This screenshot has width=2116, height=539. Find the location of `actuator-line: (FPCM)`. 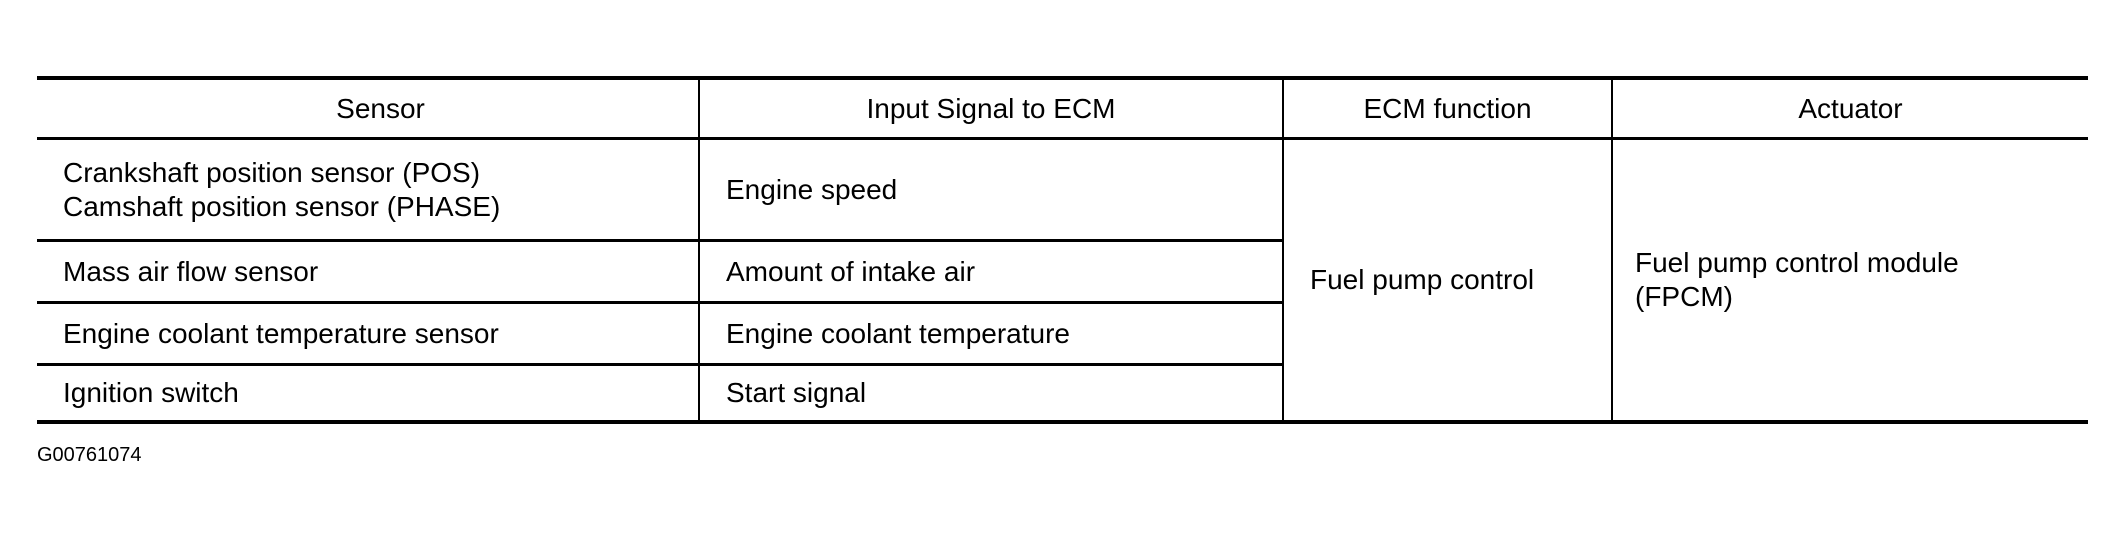

actuator-line: (FPCM) is located at coordinates (1684, 296).